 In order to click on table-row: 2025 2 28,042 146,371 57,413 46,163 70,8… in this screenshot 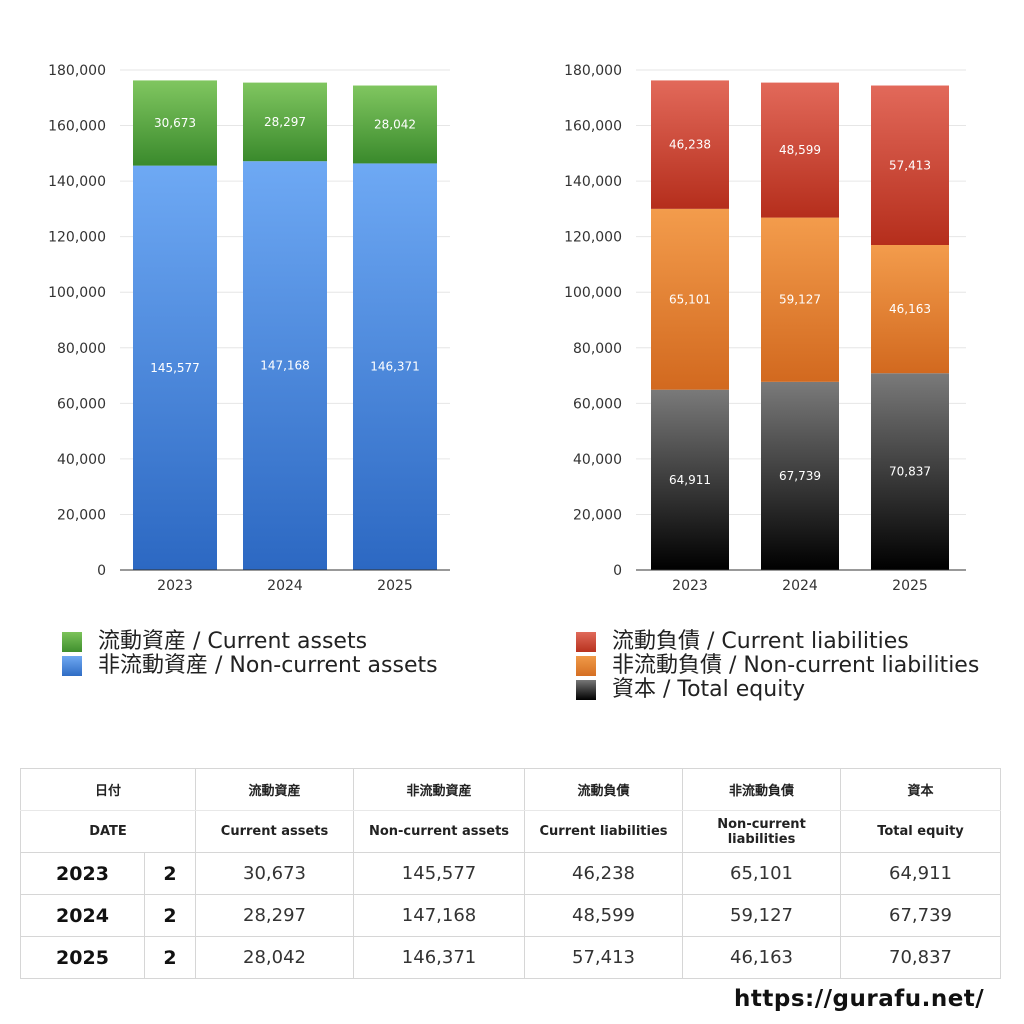, I will do `click(511, 957)`.